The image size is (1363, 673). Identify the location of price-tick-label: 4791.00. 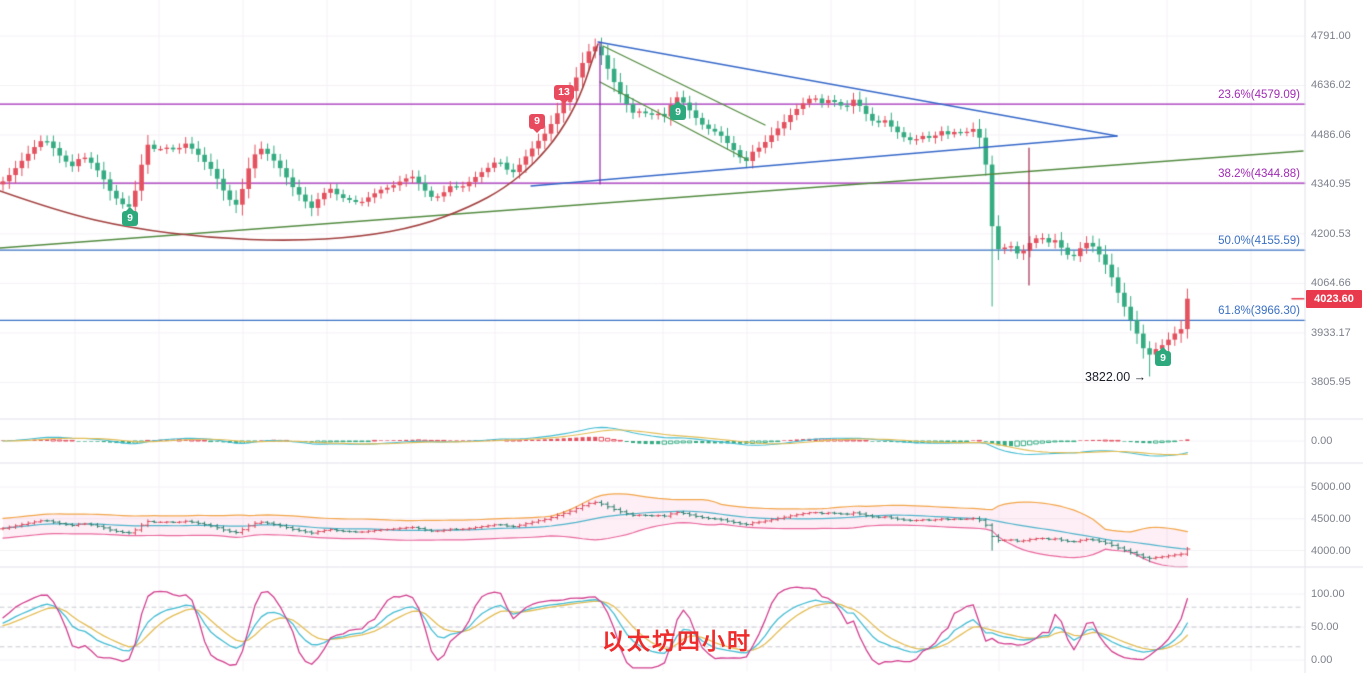
(1331, 36).